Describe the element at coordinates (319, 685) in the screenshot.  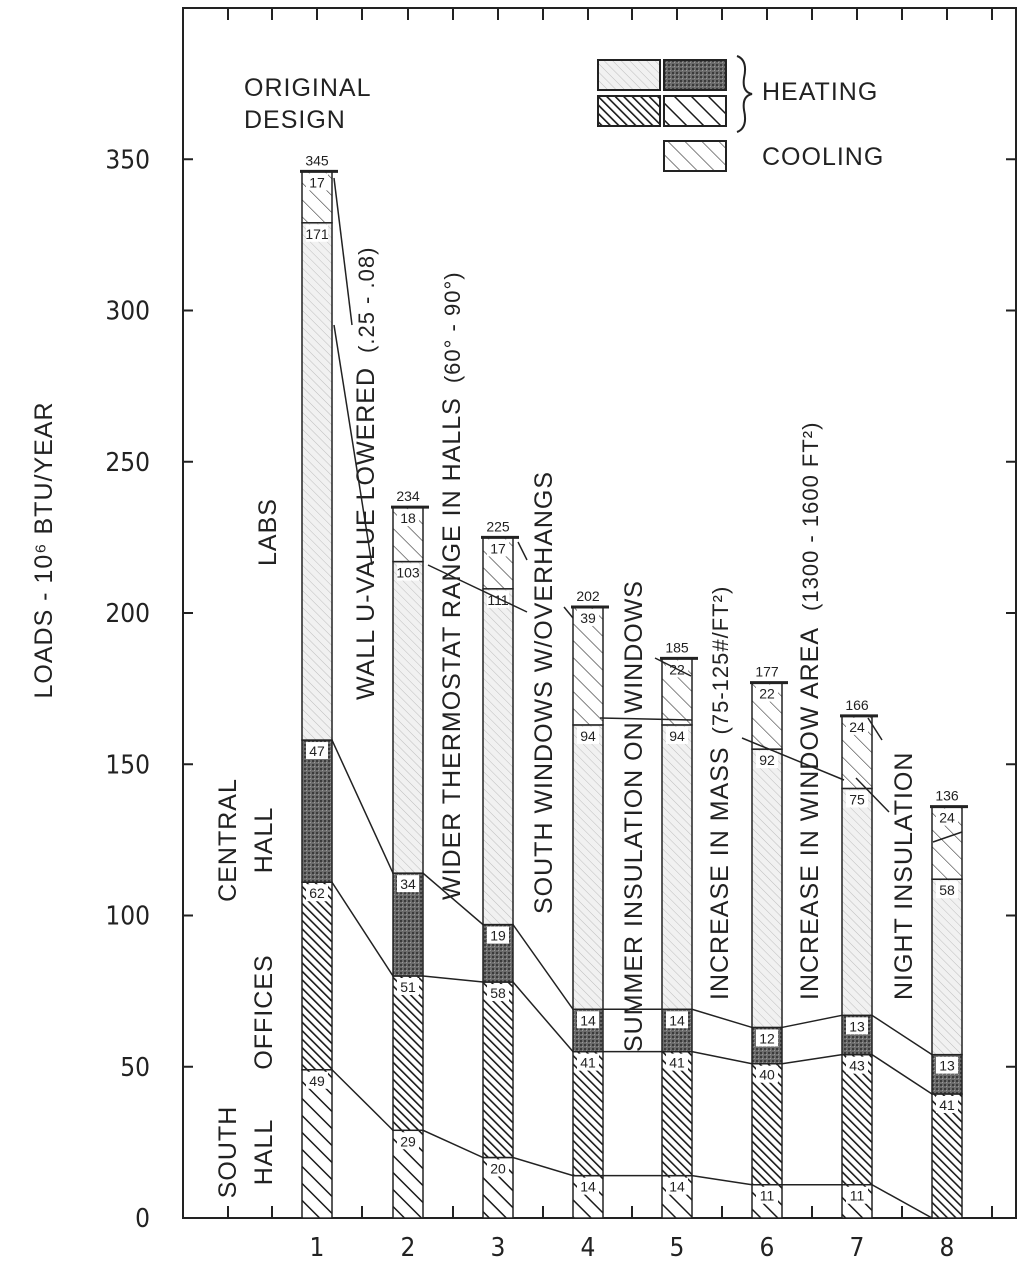
I see `bar-group: 49 62 47 171 17 345` at that location.